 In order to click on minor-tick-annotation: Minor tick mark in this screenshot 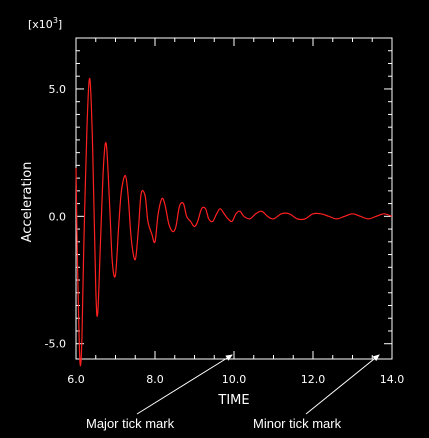, I will do `click(297, 423)`.